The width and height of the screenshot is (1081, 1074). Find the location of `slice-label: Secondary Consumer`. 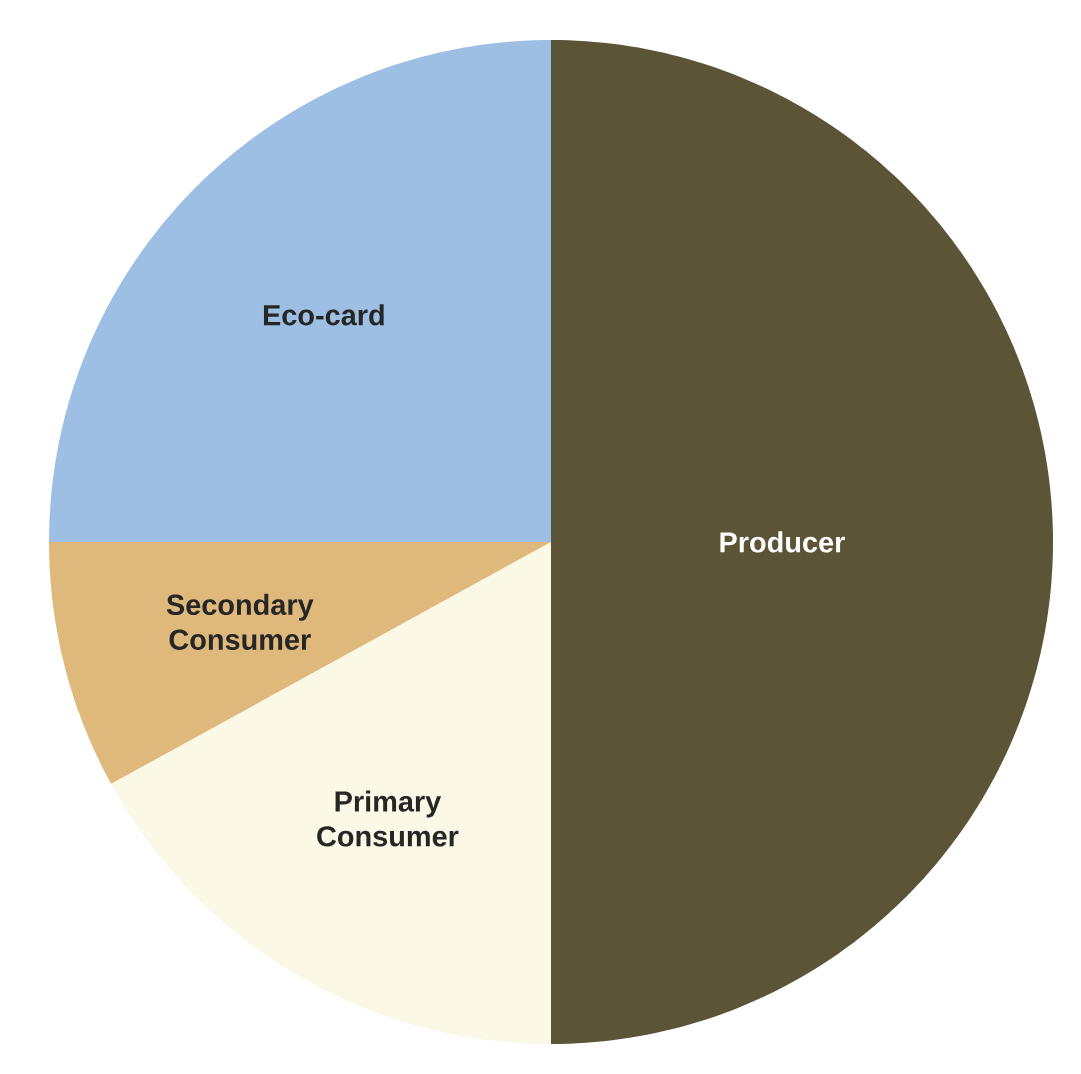

slice-label: Secondary Consumer is located at coordinates (240, 621).